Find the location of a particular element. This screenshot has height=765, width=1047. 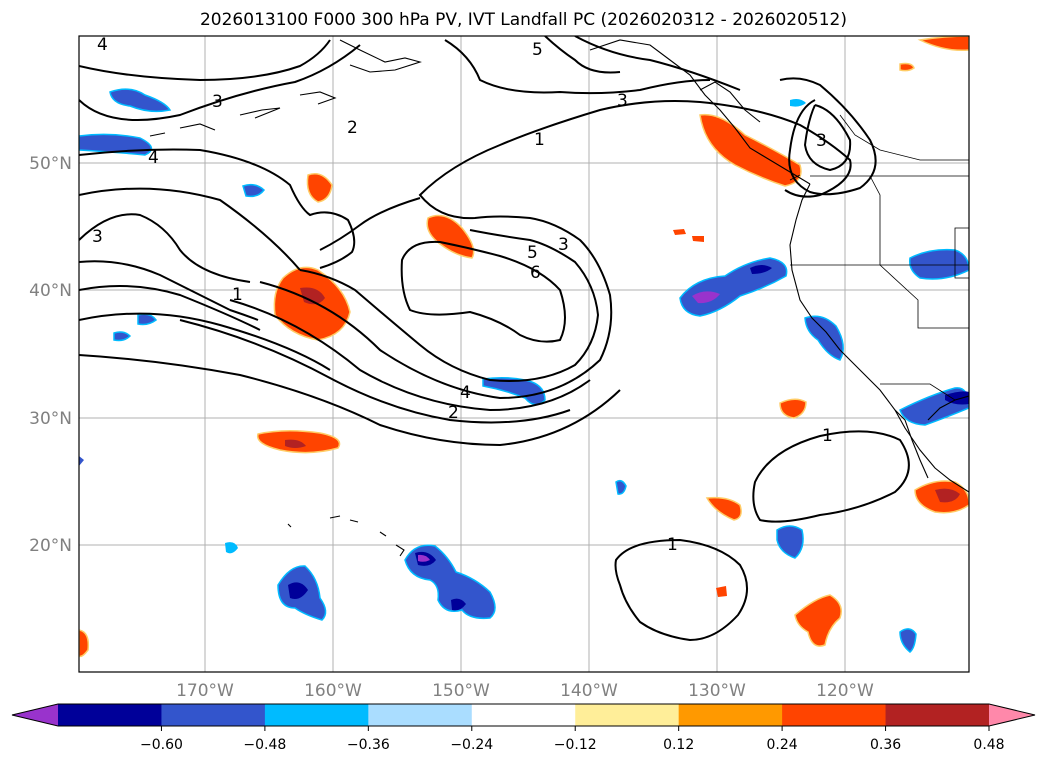

colorbar-extend-min is located at coordinates (35, 715).